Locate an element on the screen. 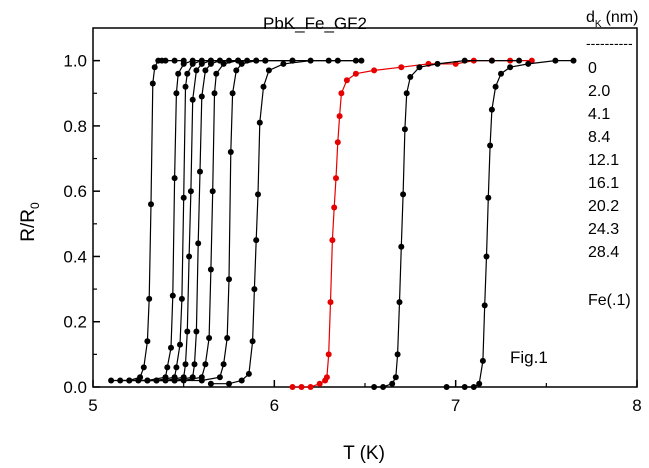  x-tick-label: 7 is located at coordinates (455, 405).